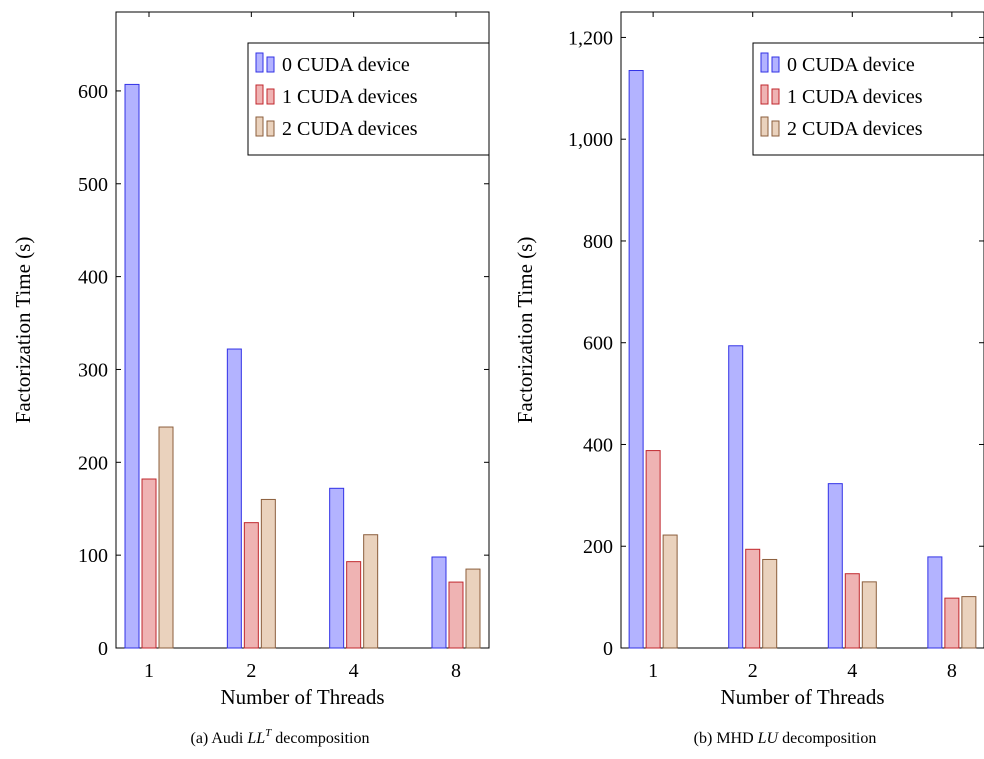  I want to click on caption-math: LL, so click(255, 738).